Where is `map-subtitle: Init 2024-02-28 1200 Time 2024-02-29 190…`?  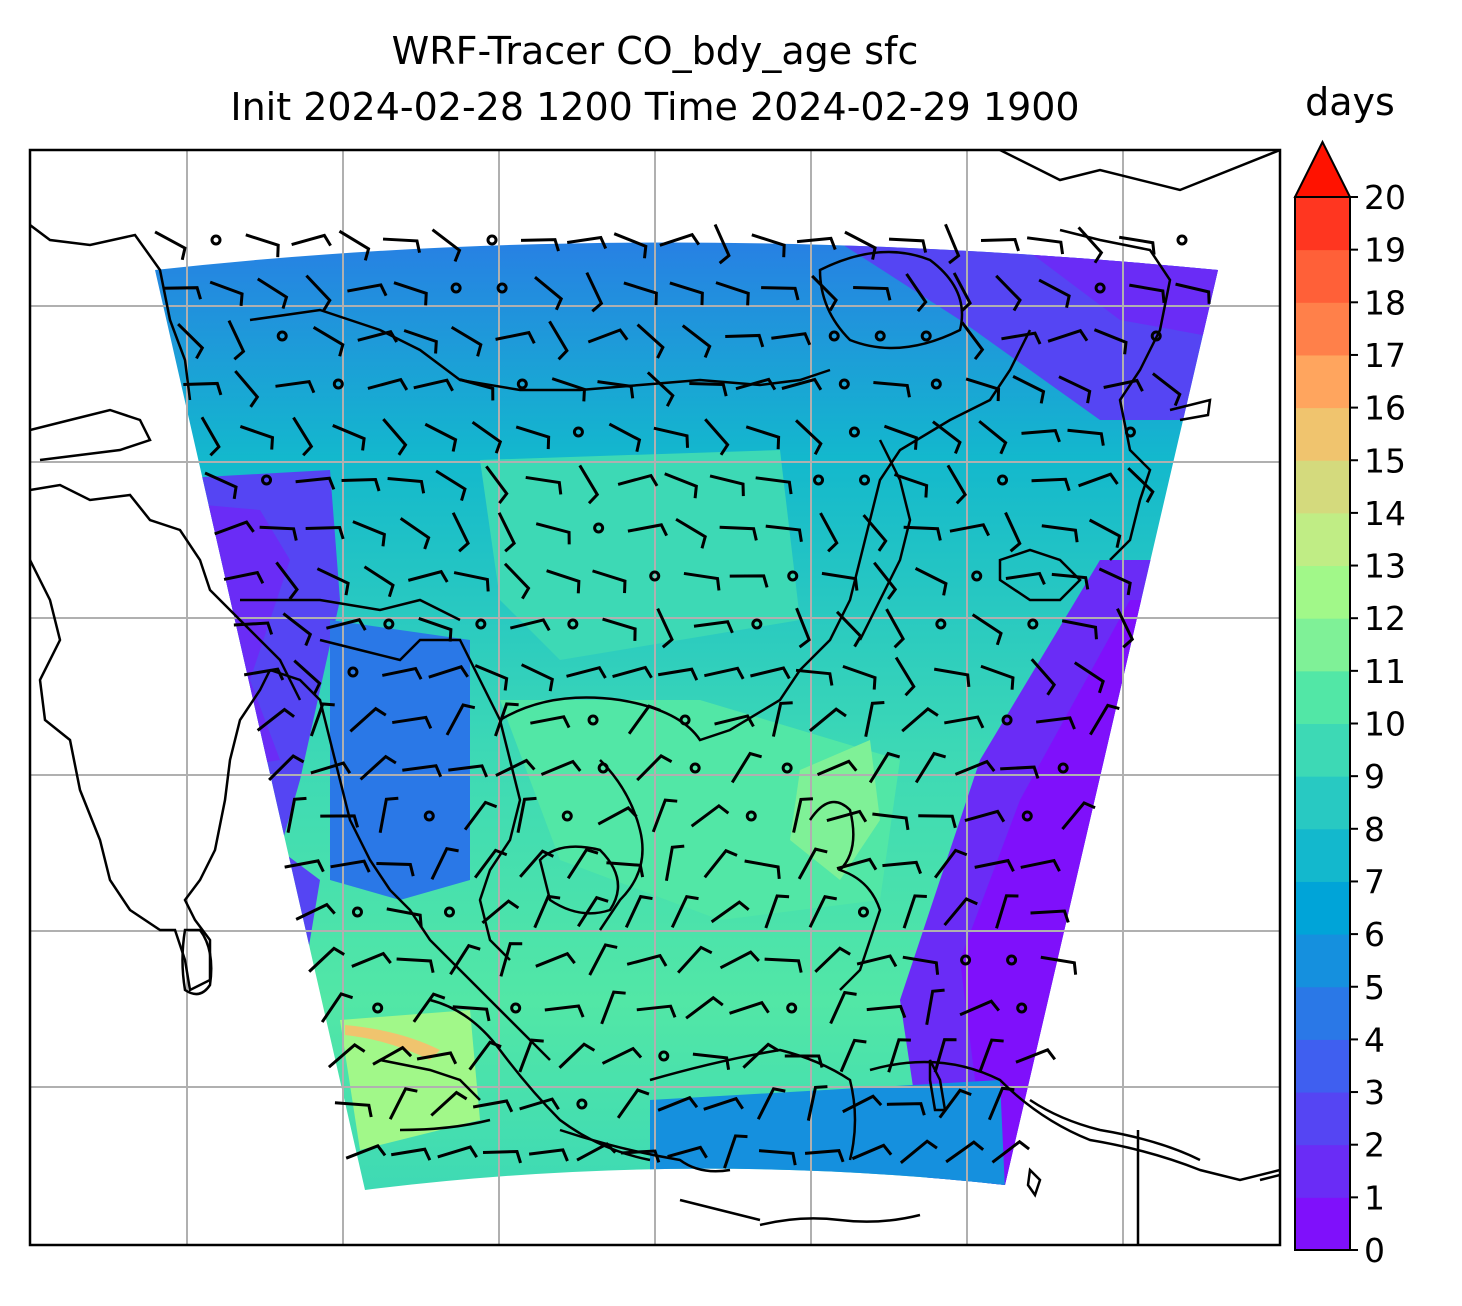 map-subtitle: Init 2024-02-28 1200 Time 2024-02-29 190… is located at coordinates (655, 107).